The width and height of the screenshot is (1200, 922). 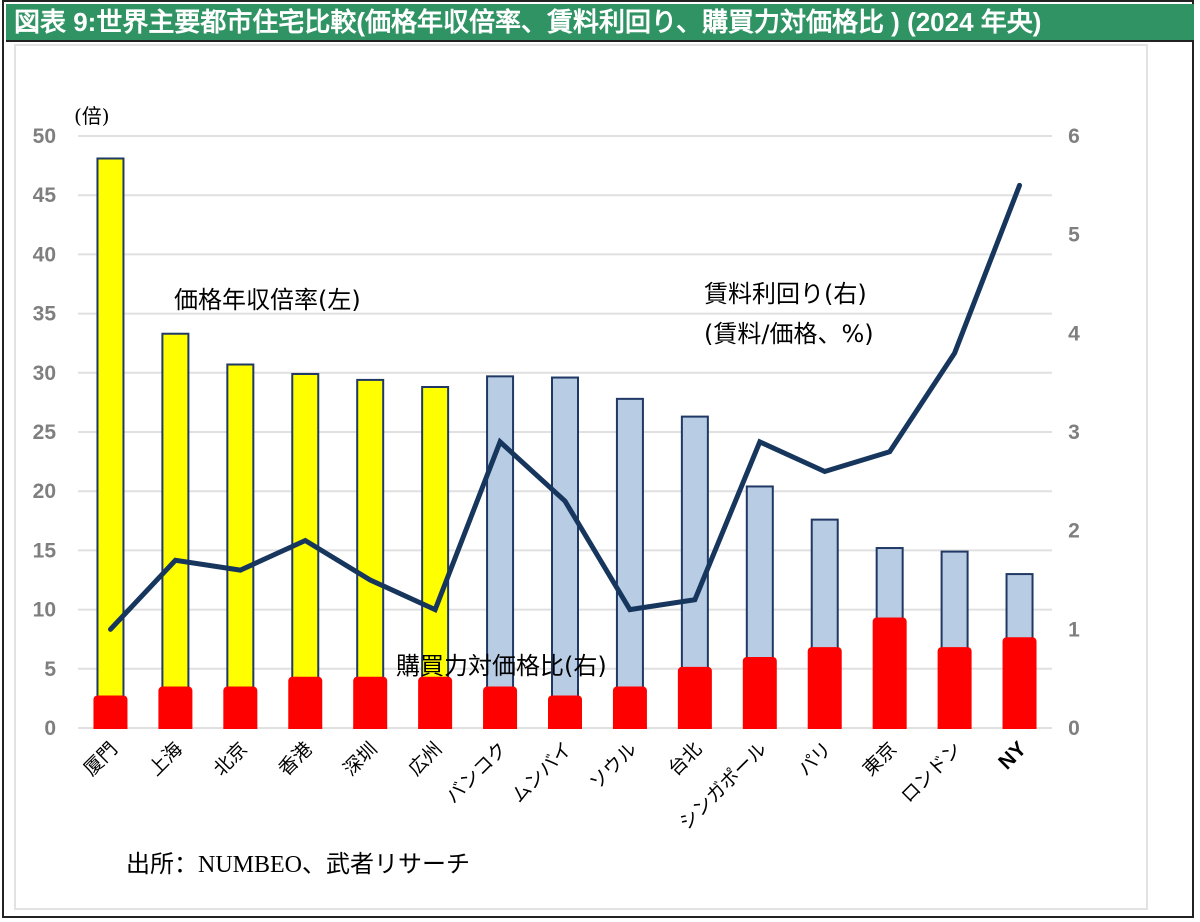 What do you see at coordinates (685, 759) in the screenshot?
I see `category-label: 台北` at bounding box center [685, 759].